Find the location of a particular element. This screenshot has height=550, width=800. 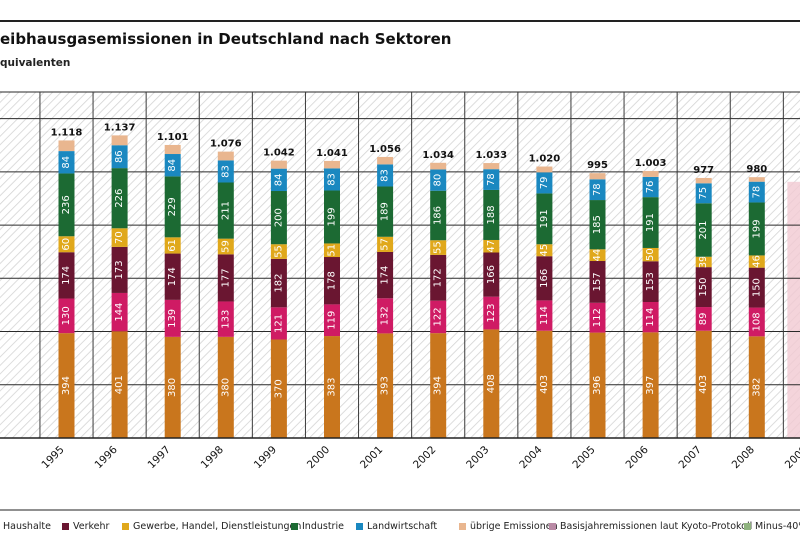

bar-value-label: 393 is located at coordinates (385, 385).